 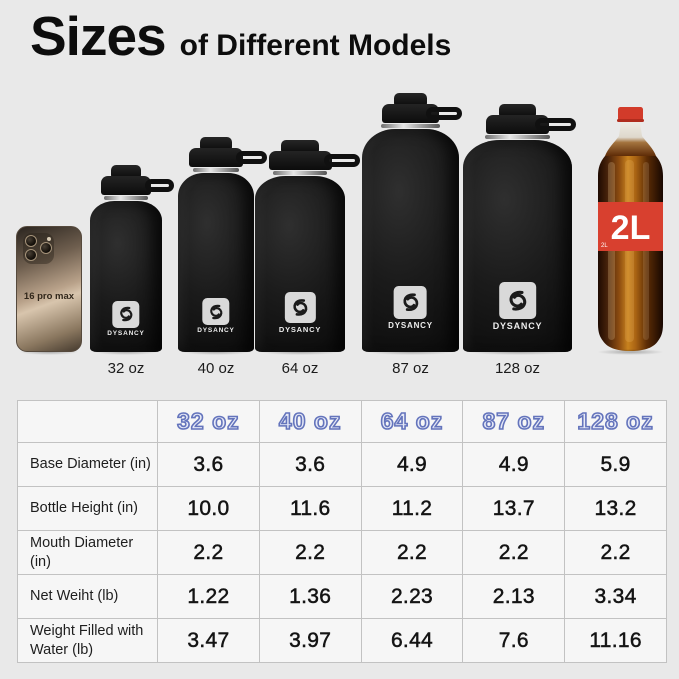 What do you see at coordinates (310, 640) in the screenshot?
I see `cell-value: 3.97` at bounding box center [310, 640].